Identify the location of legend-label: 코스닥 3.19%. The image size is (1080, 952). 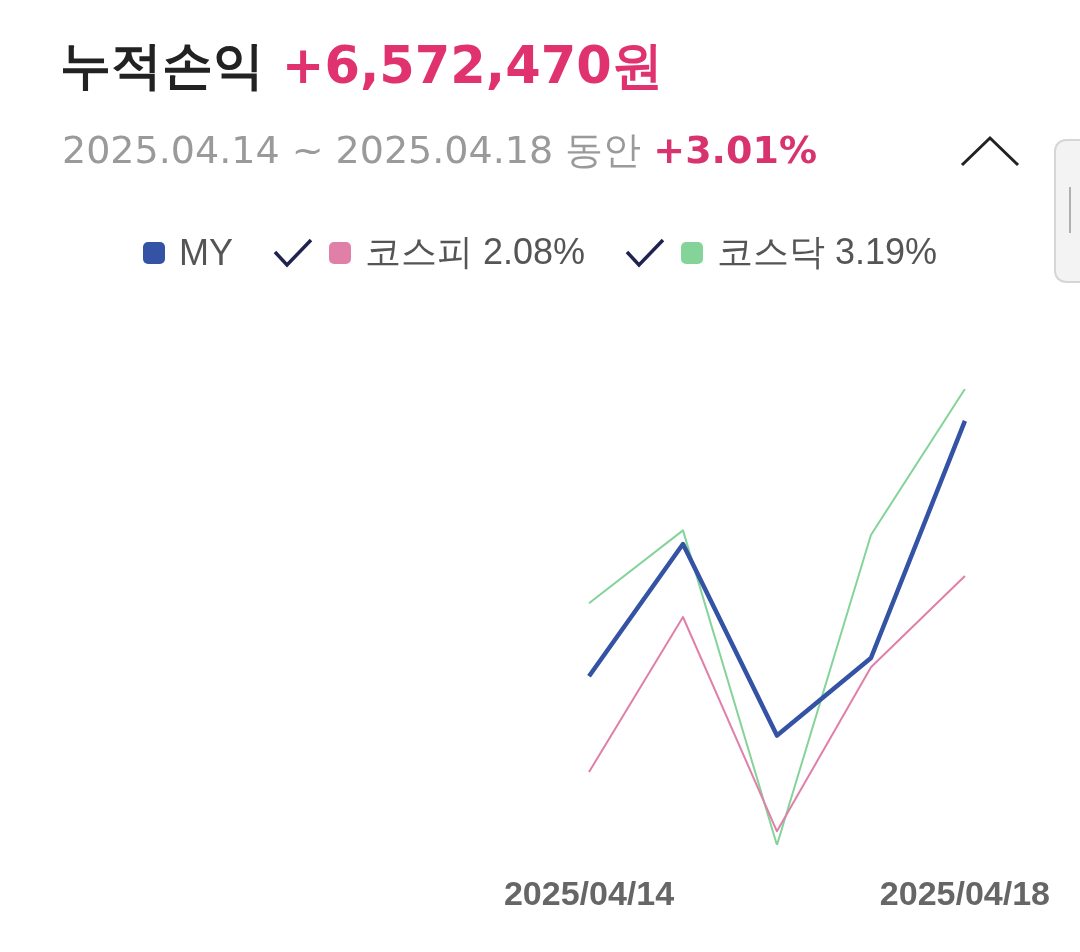
(827, 252).